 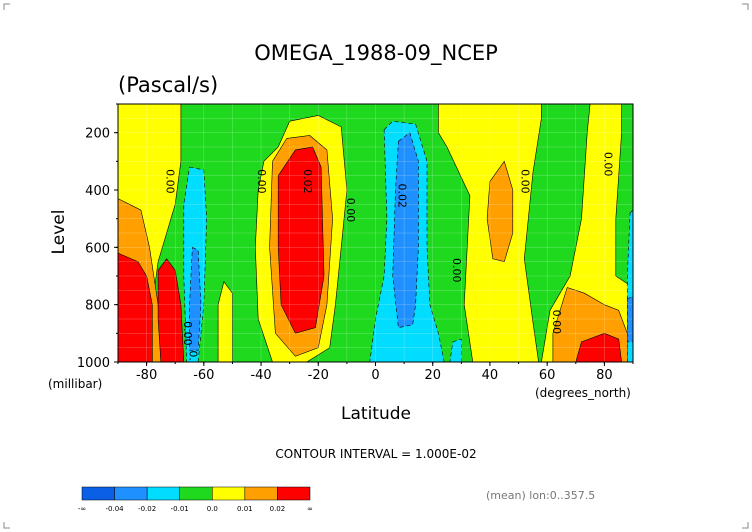 What do you see at coordinates (405, 230) in the screenshot?
I see `contour-region--0.02-19` at bounding box center [405, 230].